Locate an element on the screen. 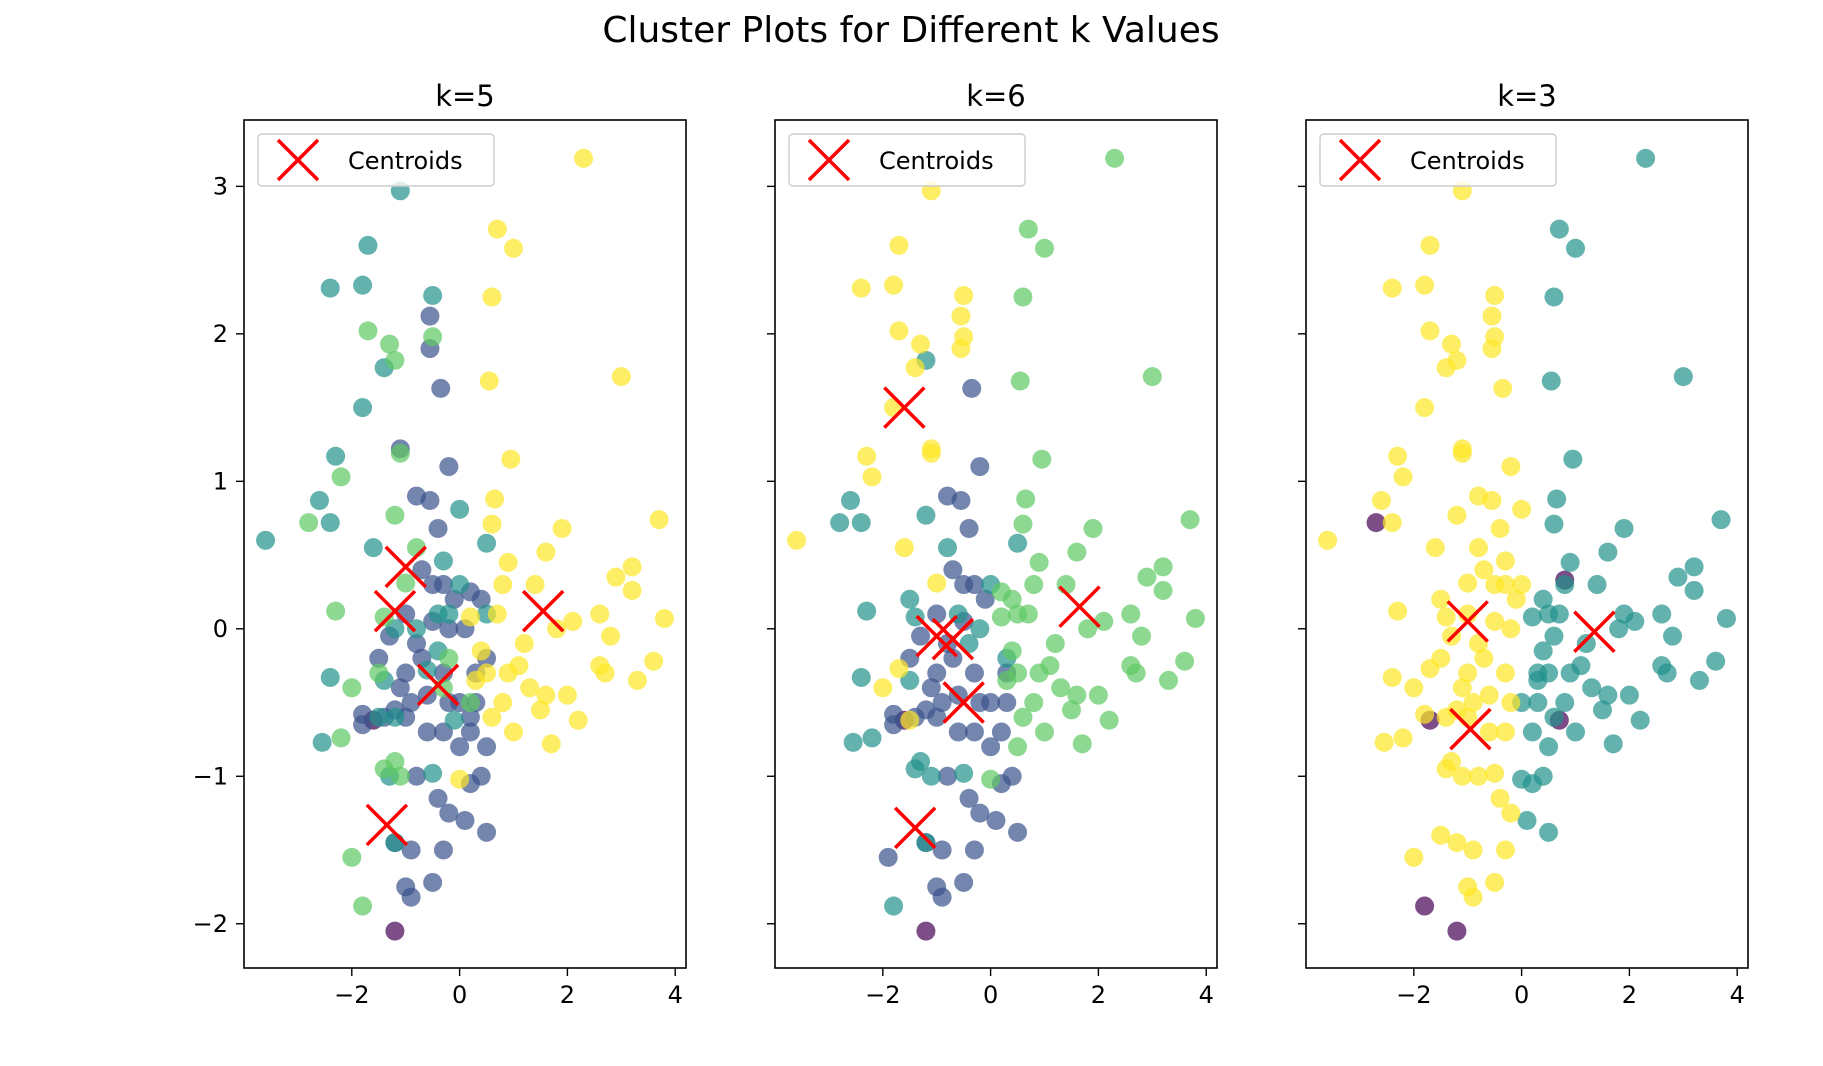 The image size is (1823, 1066). legend-label: Centroids is located at coordinates (1467, 161).